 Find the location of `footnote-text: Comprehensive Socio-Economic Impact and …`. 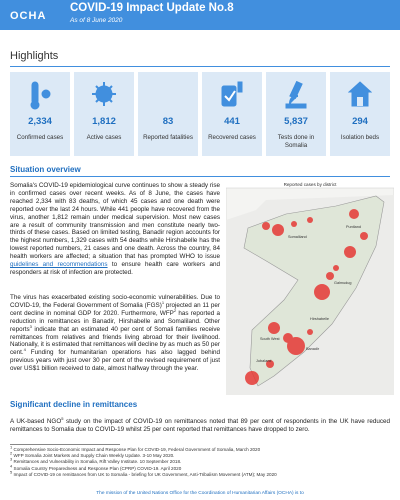

footnote-text: Comprehensive Socio-Economic Impact and … is located at coordinates (137, 449).